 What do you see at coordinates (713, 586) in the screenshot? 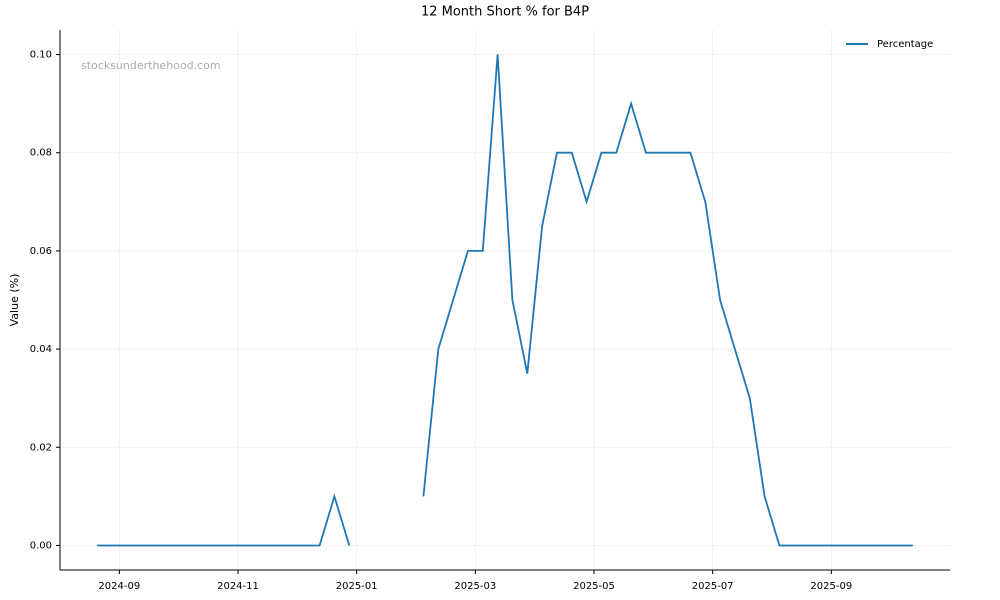
I see `x-tick-label: 2025-07` at bounding box center [713, 586].